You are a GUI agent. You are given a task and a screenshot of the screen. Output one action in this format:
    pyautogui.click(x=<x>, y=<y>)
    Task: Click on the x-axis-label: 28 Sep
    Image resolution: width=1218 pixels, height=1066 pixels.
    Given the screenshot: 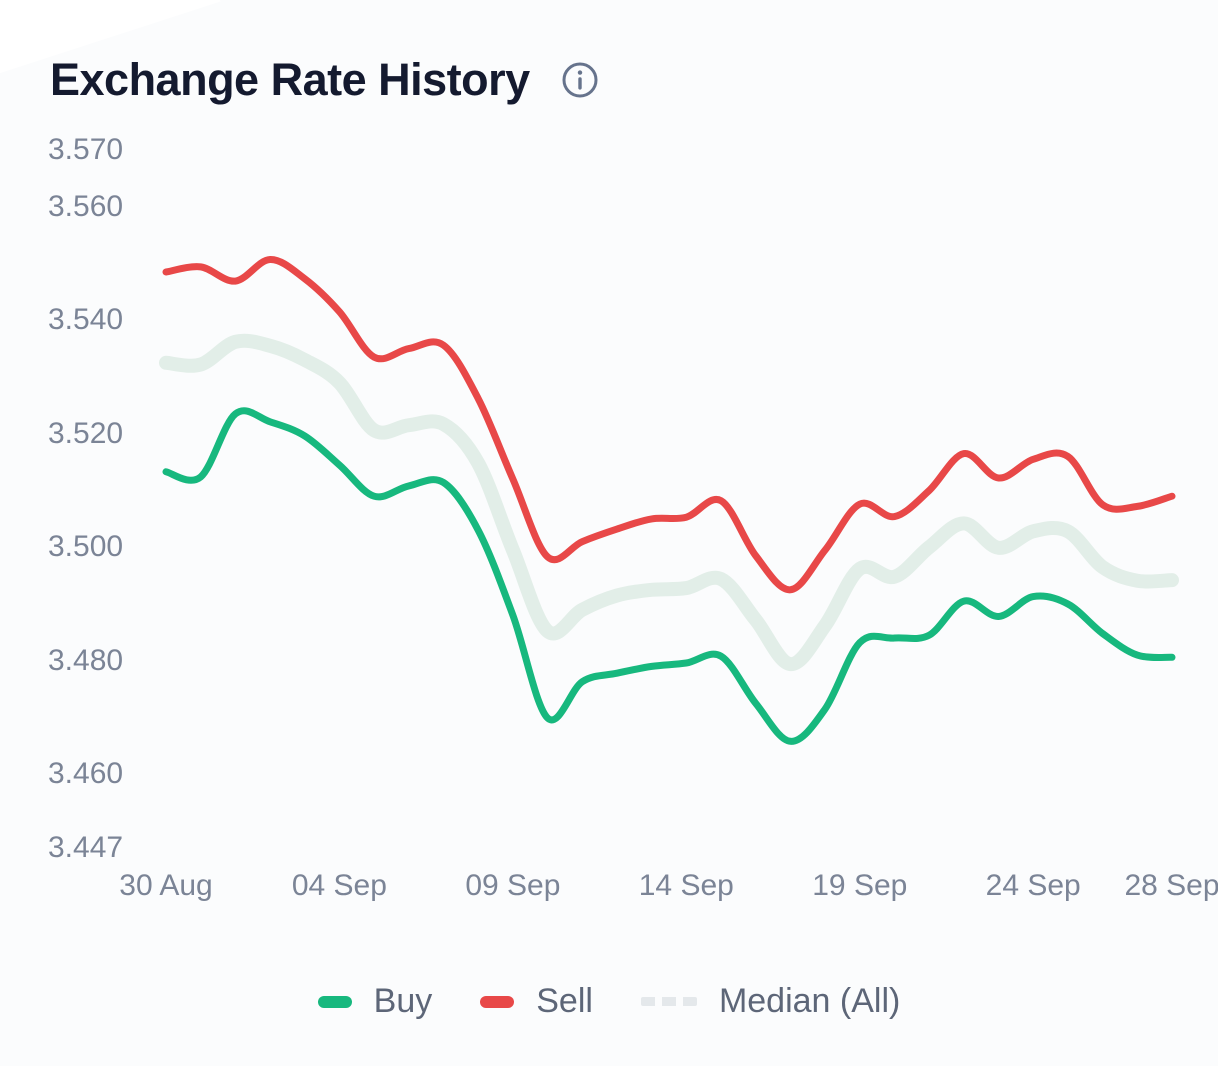 What is the action you would take?
    pyautogui.click(x=1171, y=885)
    